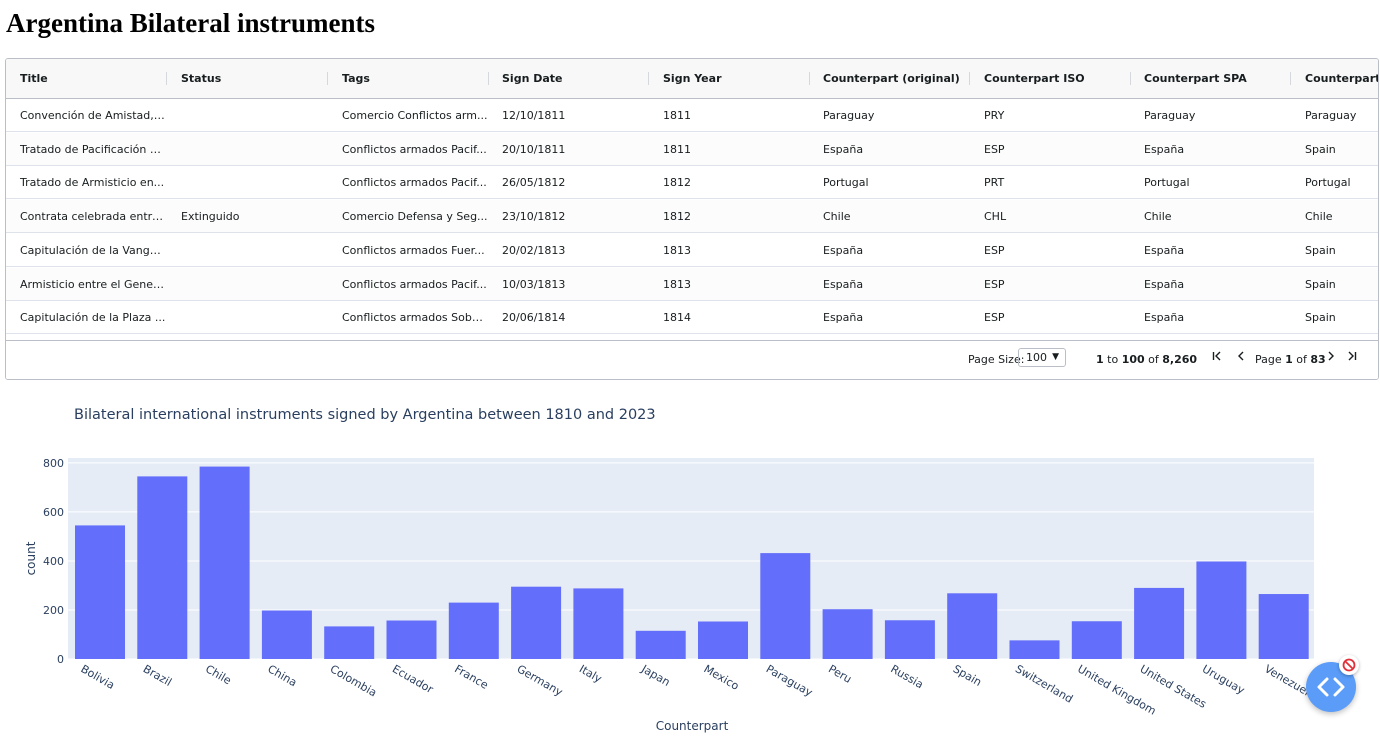 This screenshot has height=736, width=1380. Describe the element at coordinates (909, 639) in the screenshot. I see `bar-russia` at that location.